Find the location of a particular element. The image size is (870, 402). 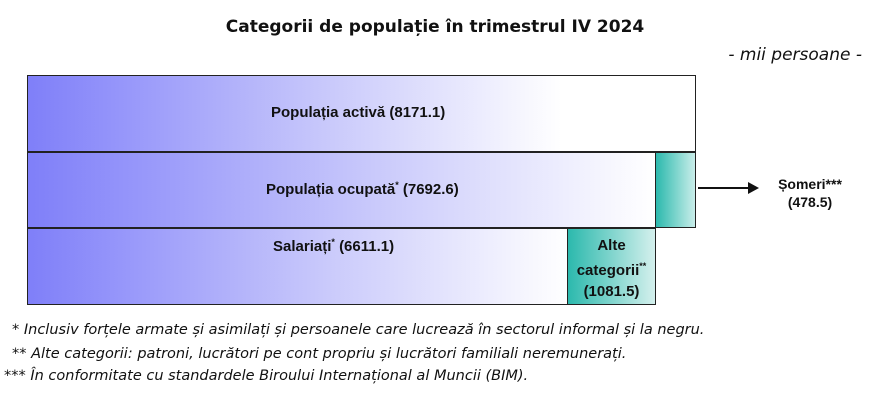

label-alte-categorii: Alte categorii** (1081.5) is located at coordinates (611, 268).